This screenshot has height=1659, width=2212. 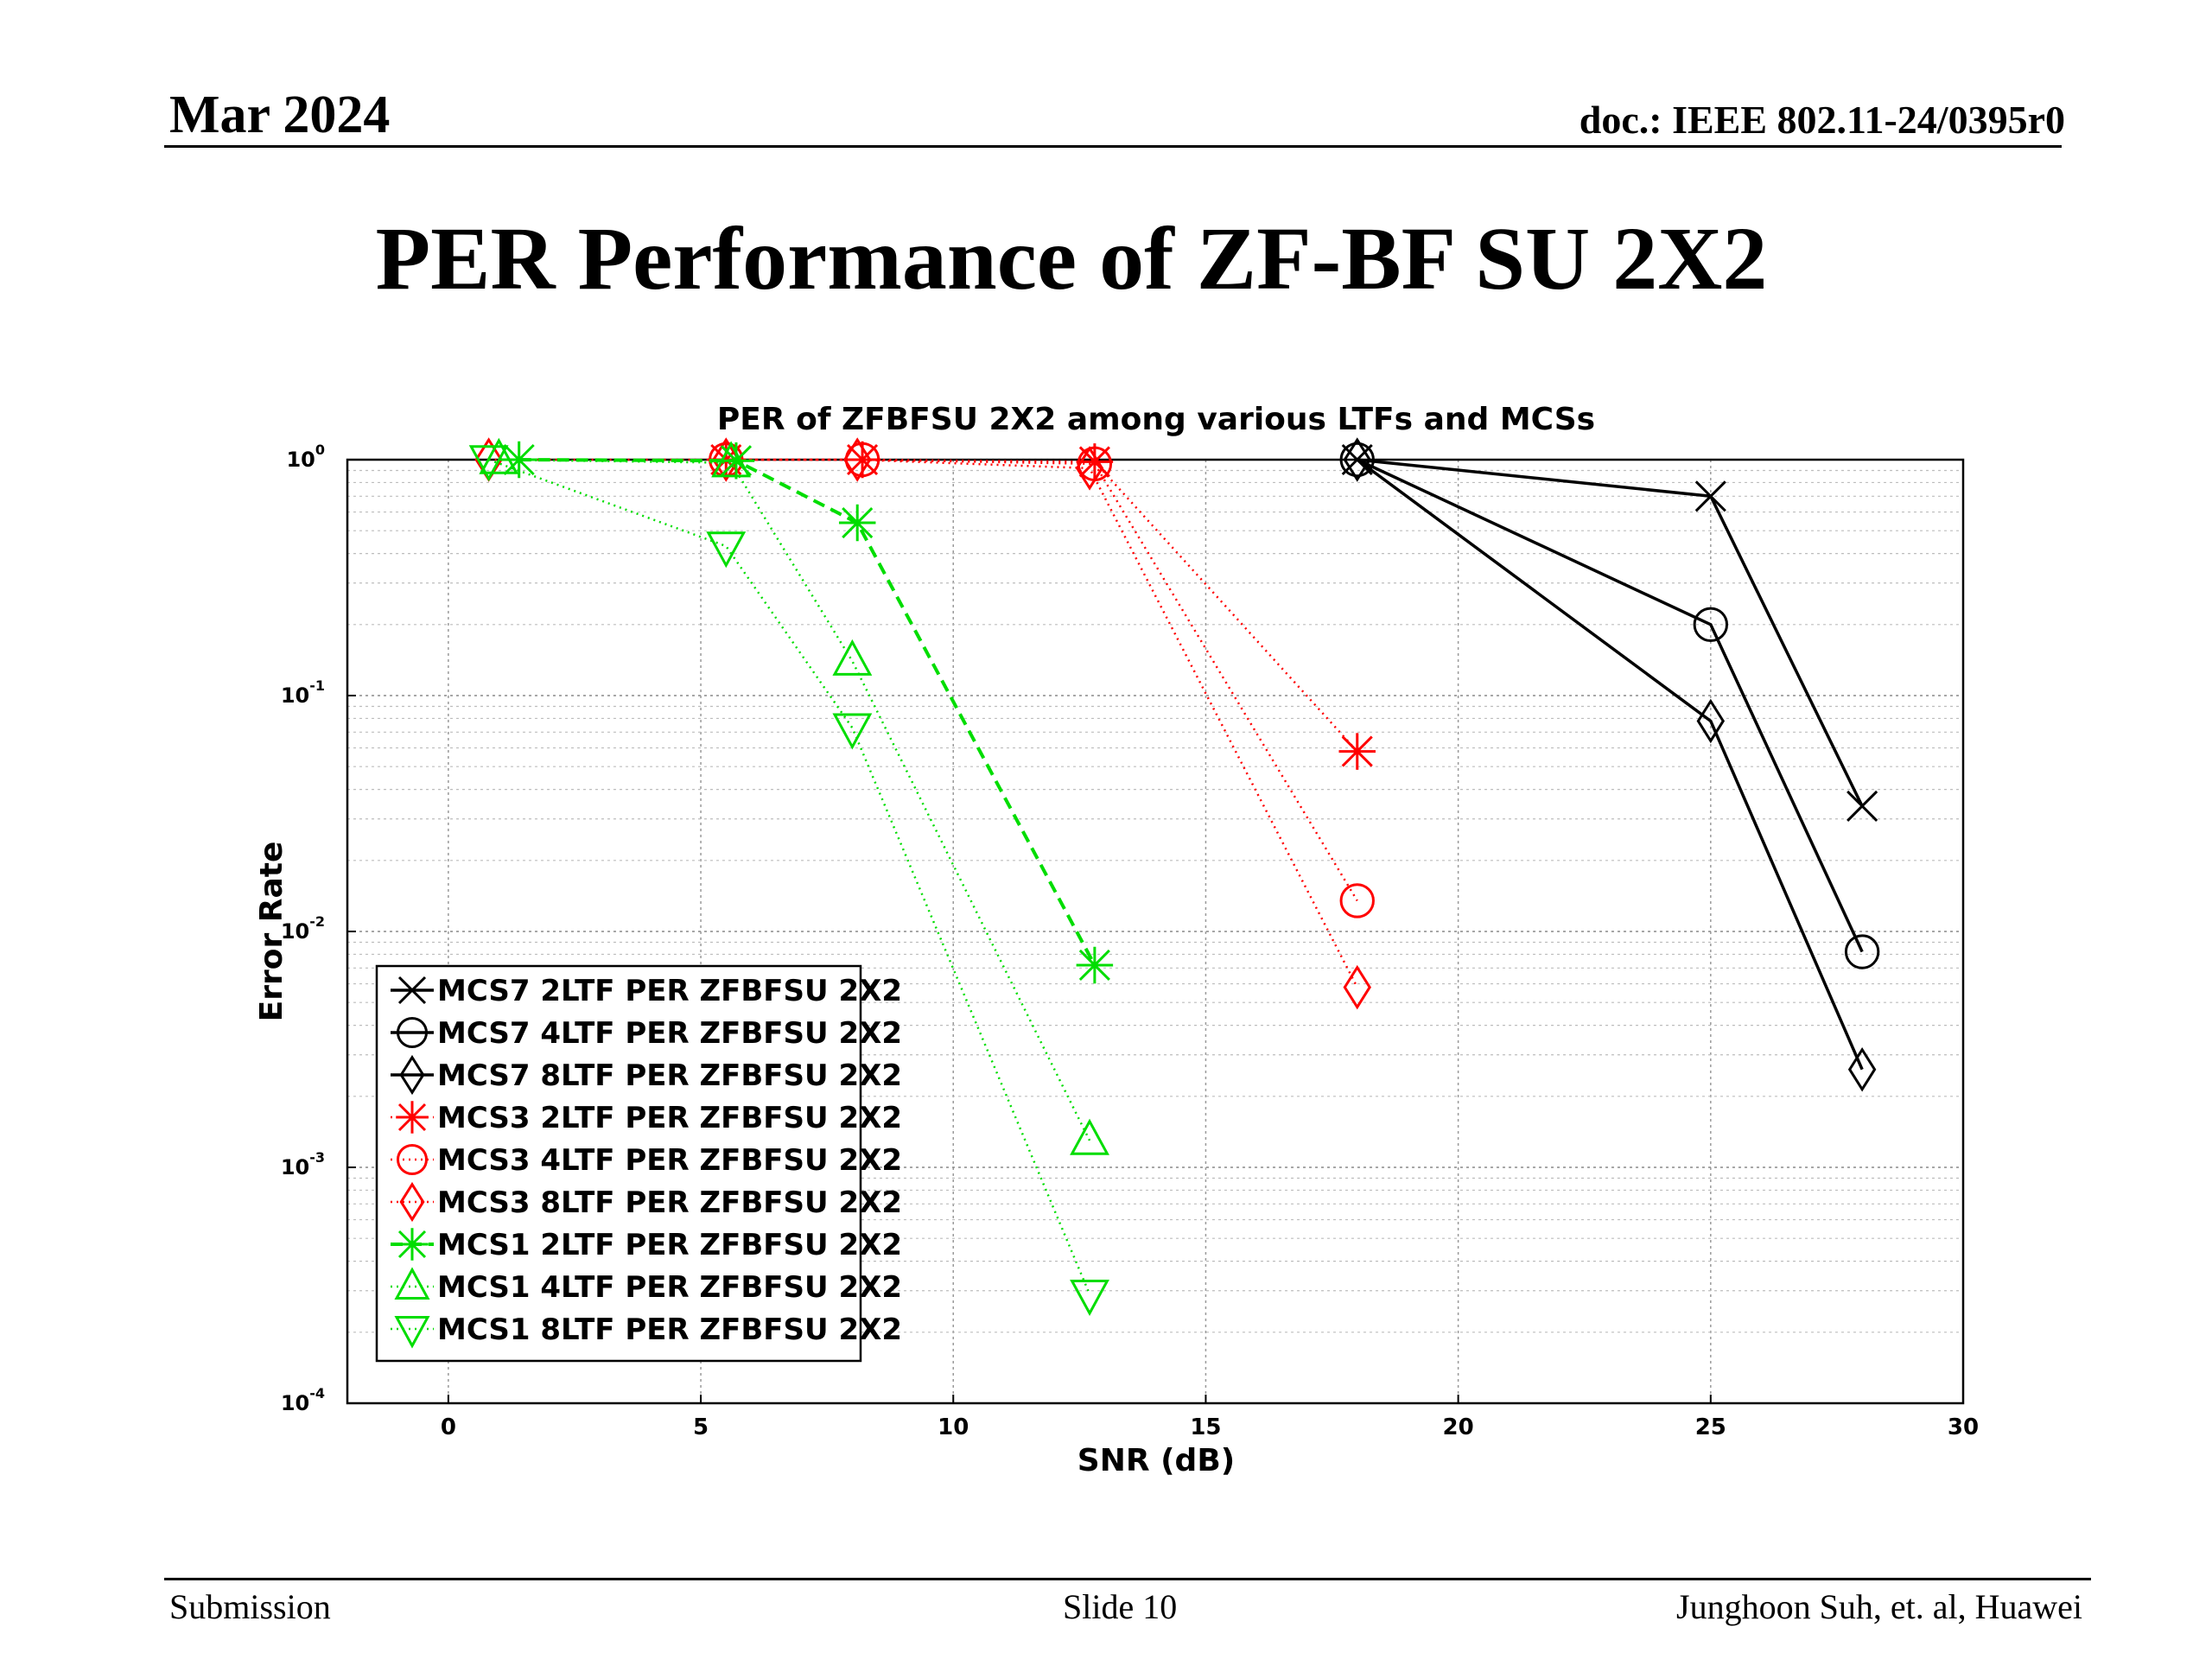 I want to click on legend-label: MCS1 2LTF PER ZFBFSU 2X2, so click(x=669, y=1245).